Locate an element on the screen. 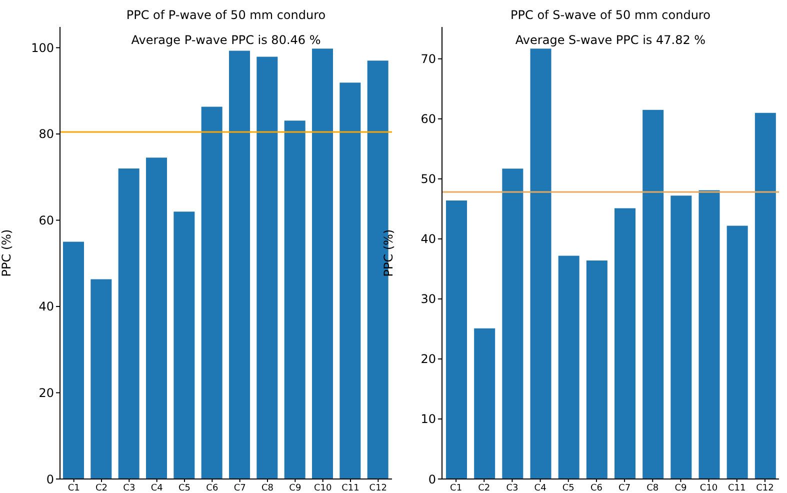  annotation: Average S-wave PPC is 47.82 % is located at coordinates (610, 40).